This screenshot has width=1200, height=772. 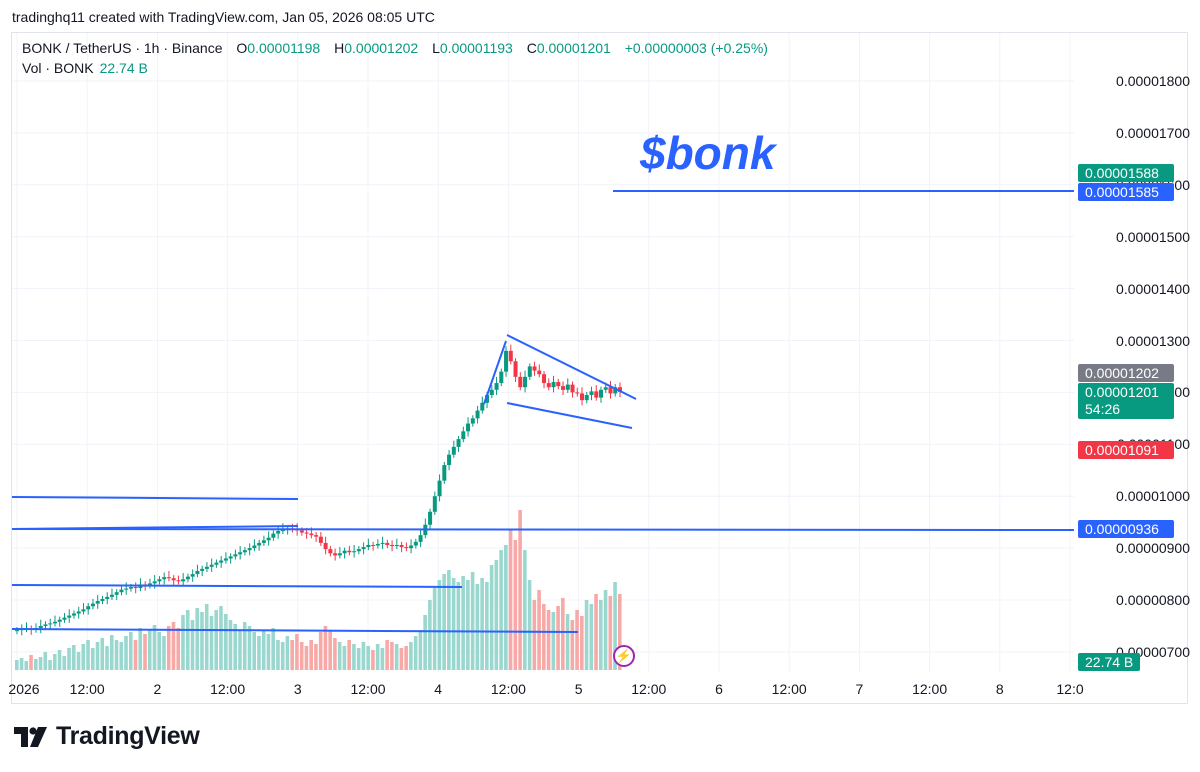 What do you see at coordinates (128, 736) in the screenshot?
I see `brand-name: TradingView` at bounding box center [128, 736].